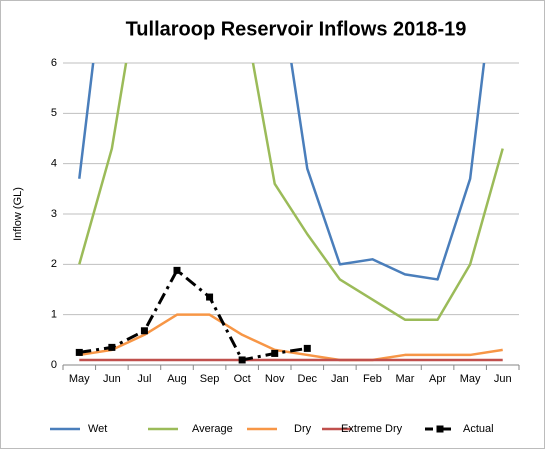 The image size is (546, 450). Describe the element at coordinates (54, 113) in the screenshot. I see `y-tick-label: 5` at that location.